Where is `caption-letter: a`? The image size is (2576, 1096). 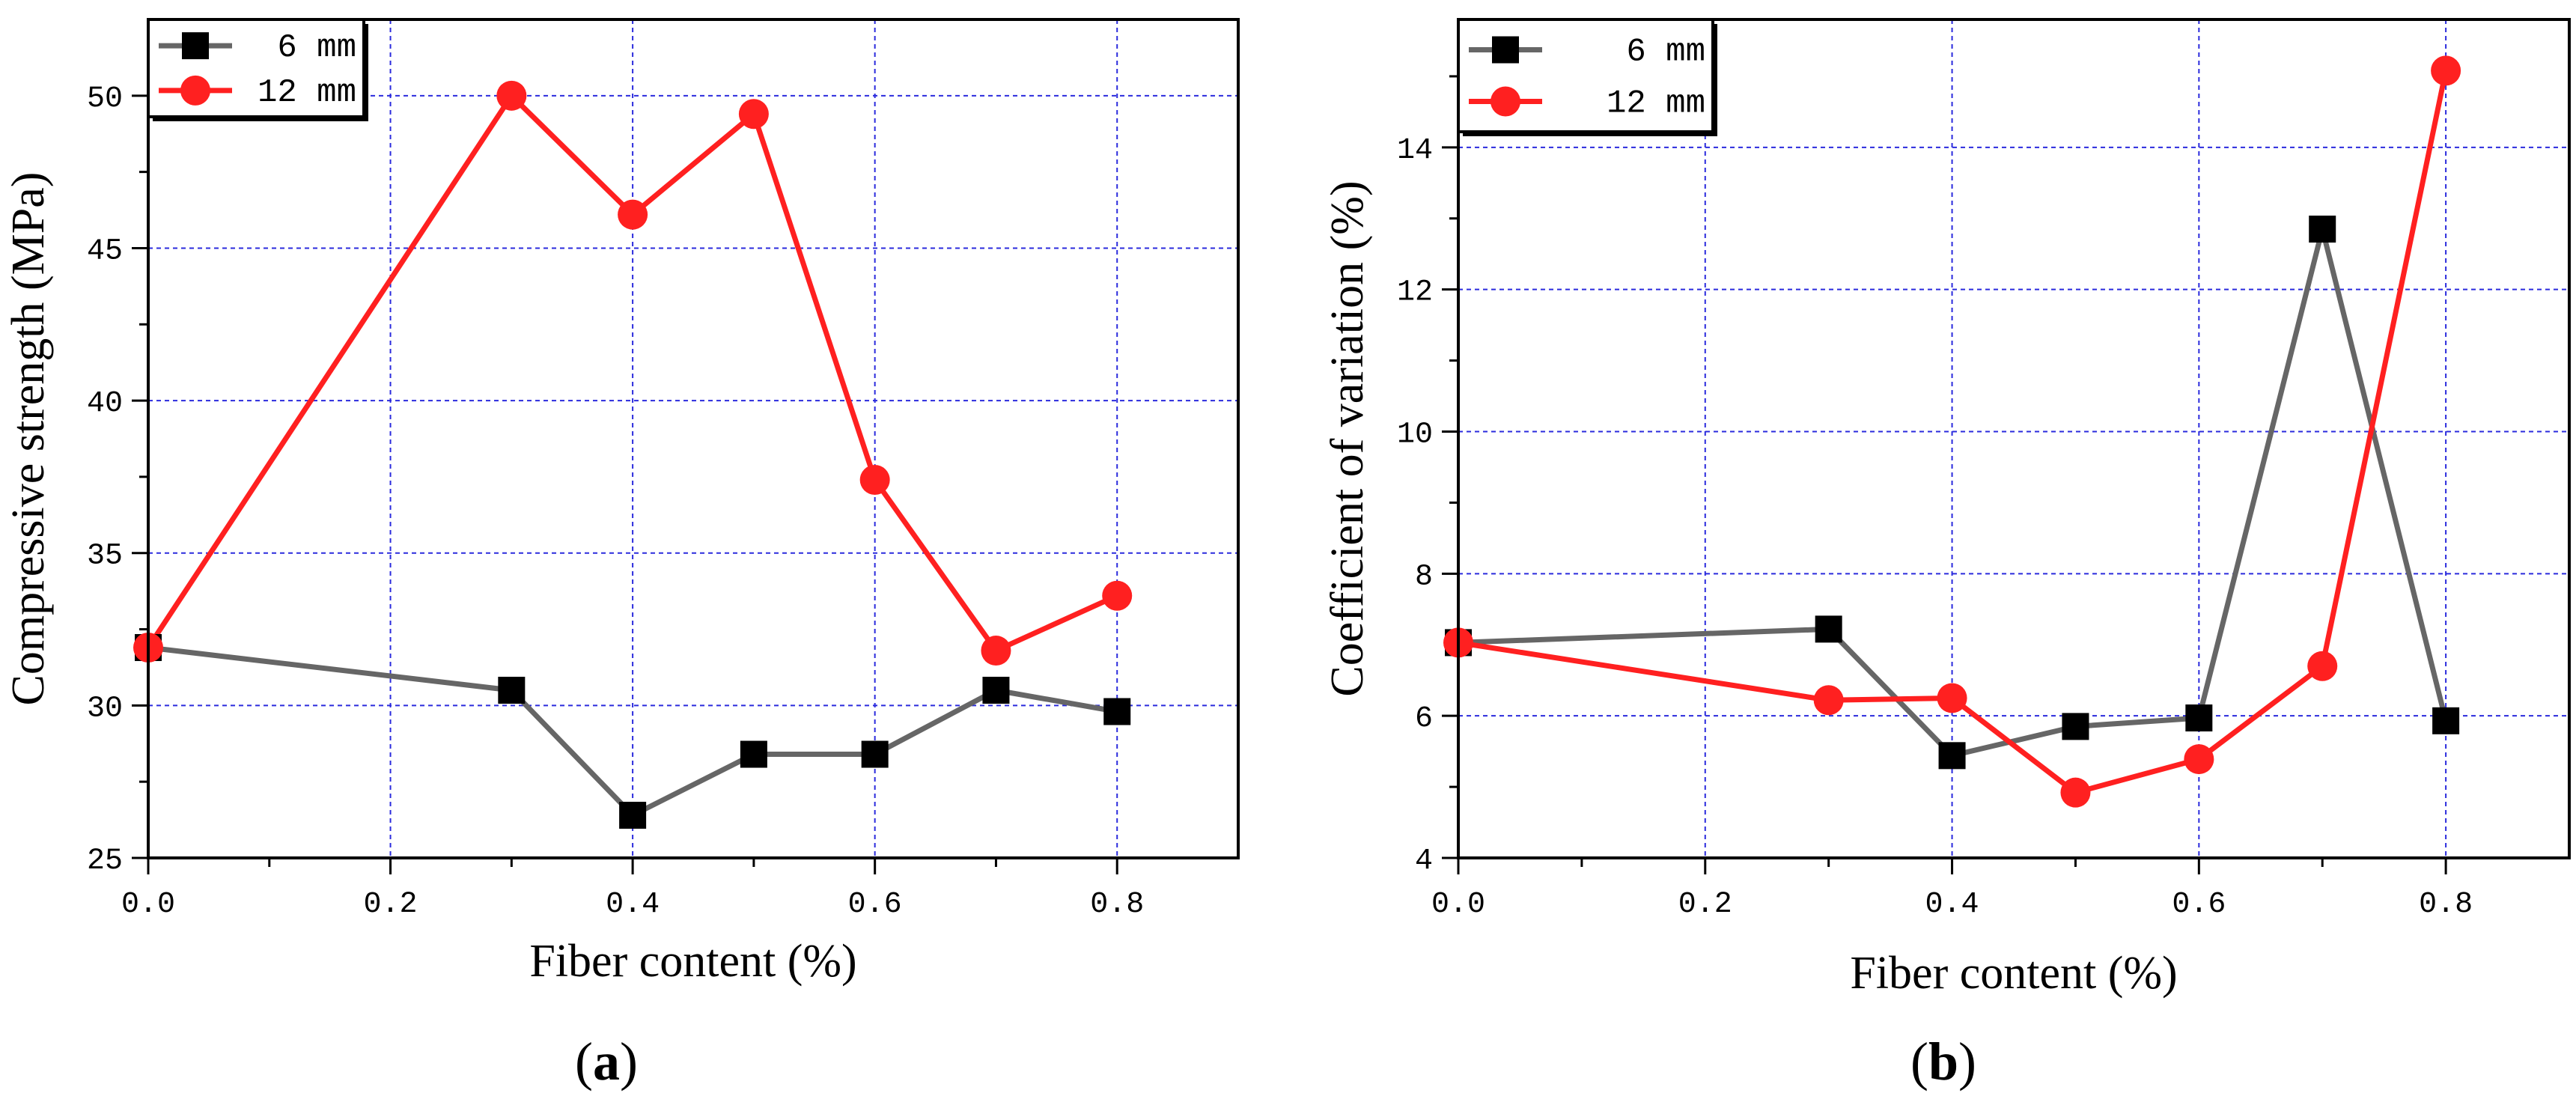 caption-letter: a is located at coordinates (606, 1062).